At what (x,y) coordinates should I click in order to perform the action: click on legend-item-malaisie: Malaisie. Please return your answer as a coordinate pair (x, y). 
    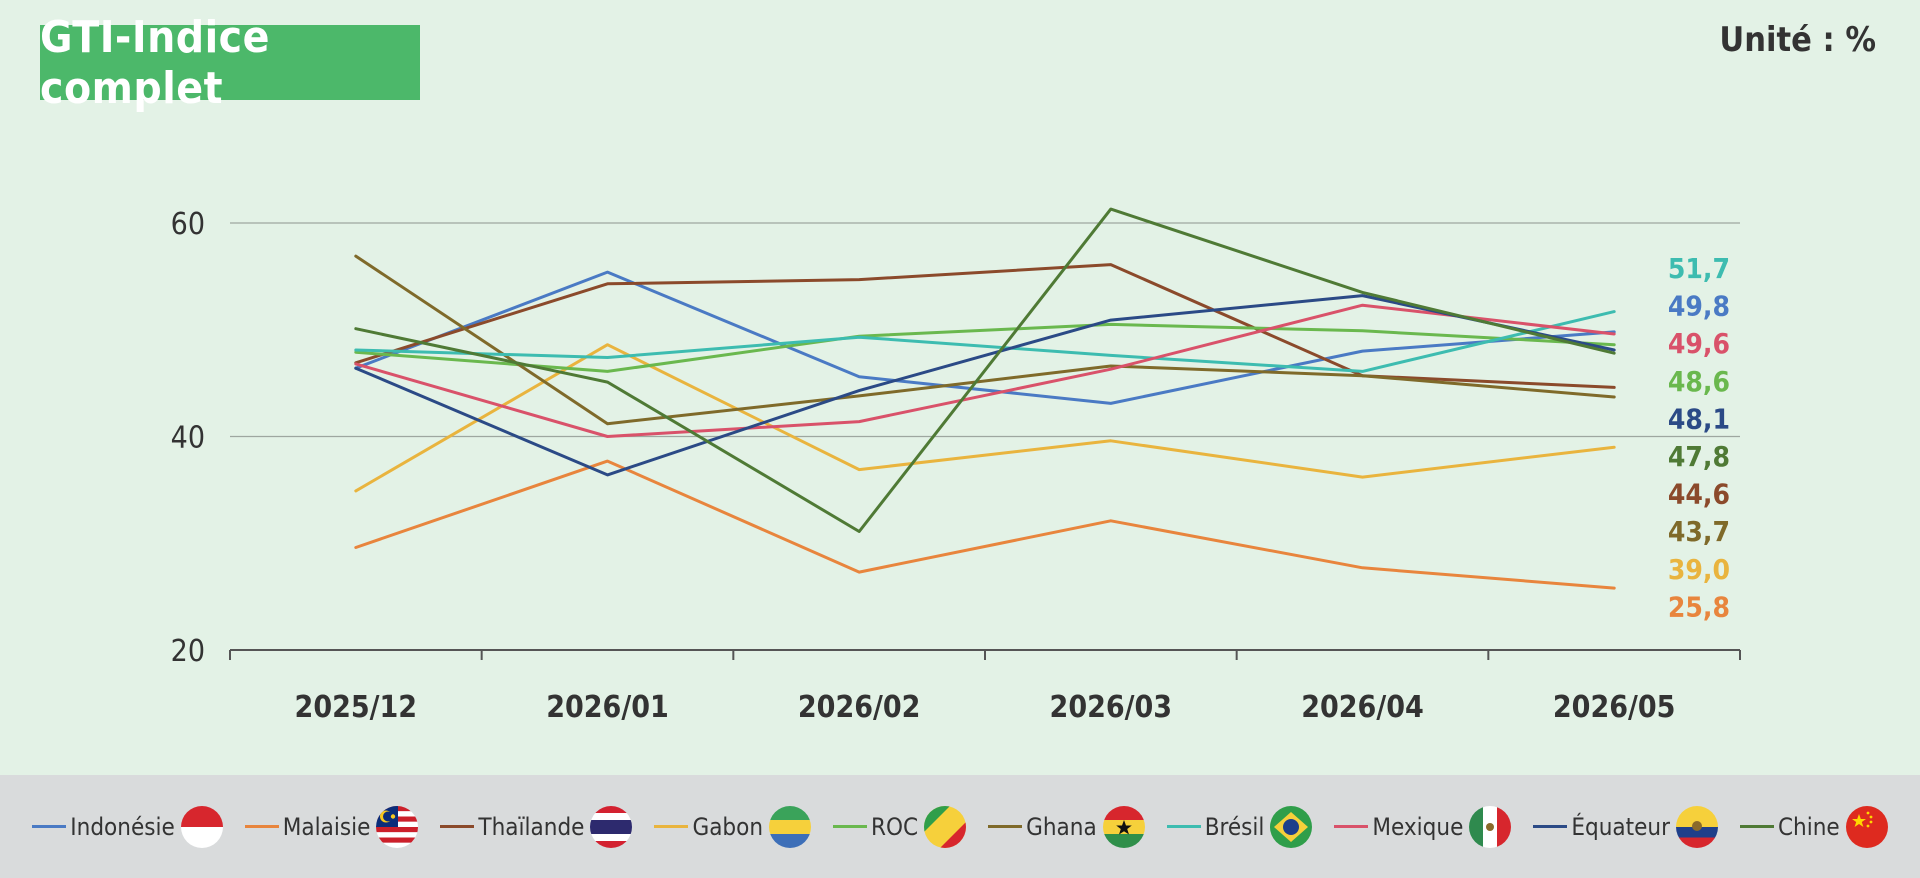
    Looking at the image, I should click on (331, 826).